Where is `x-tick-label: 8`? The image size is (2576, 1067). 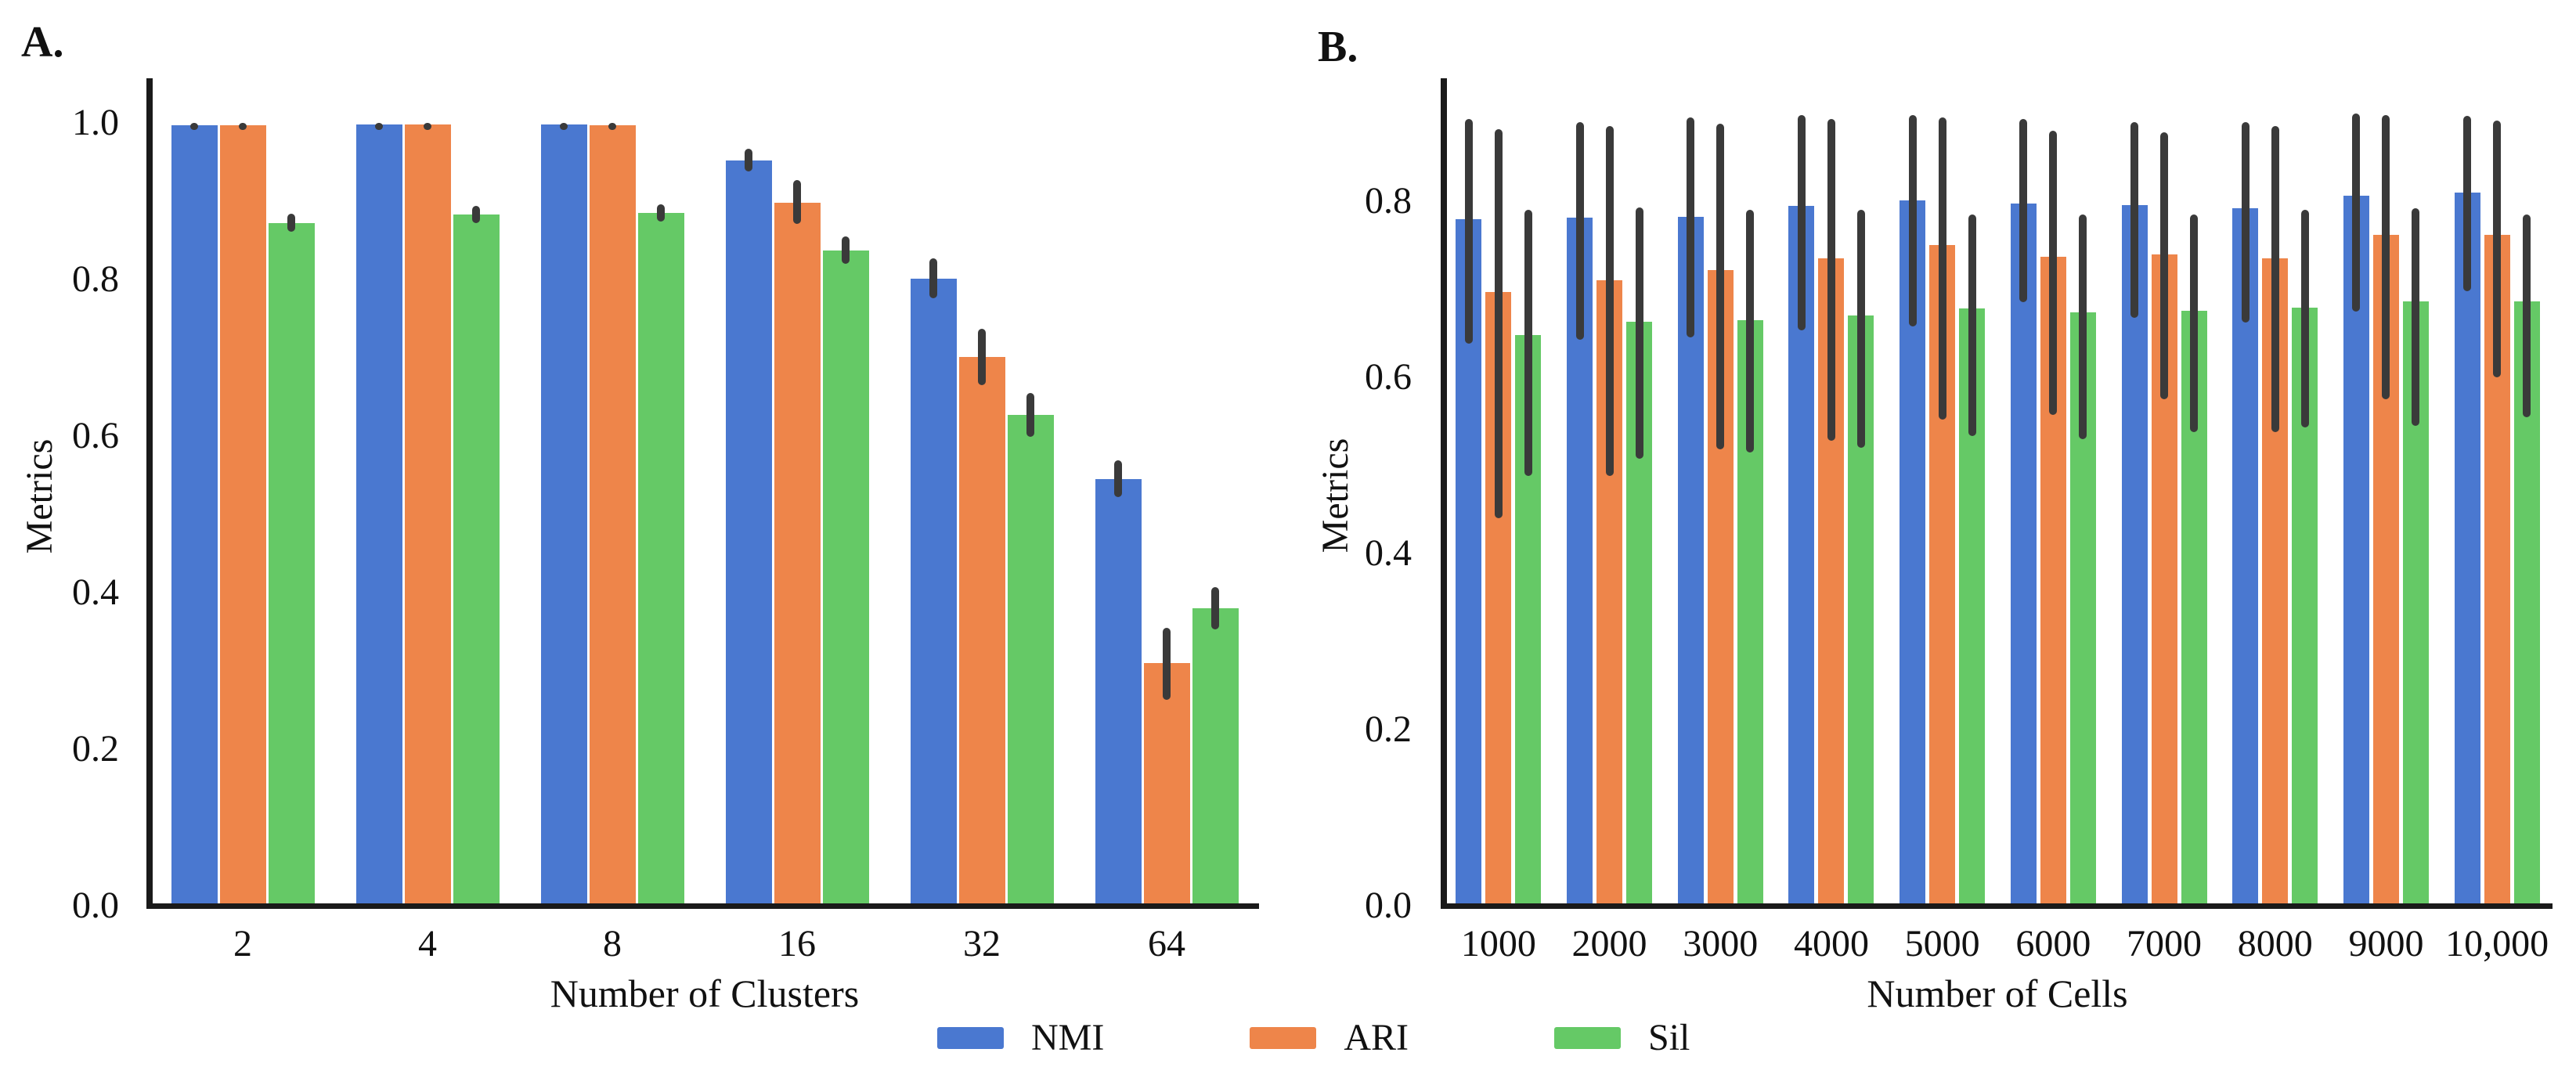
x-tick-label: 8 is located at coordinates (613, 943).